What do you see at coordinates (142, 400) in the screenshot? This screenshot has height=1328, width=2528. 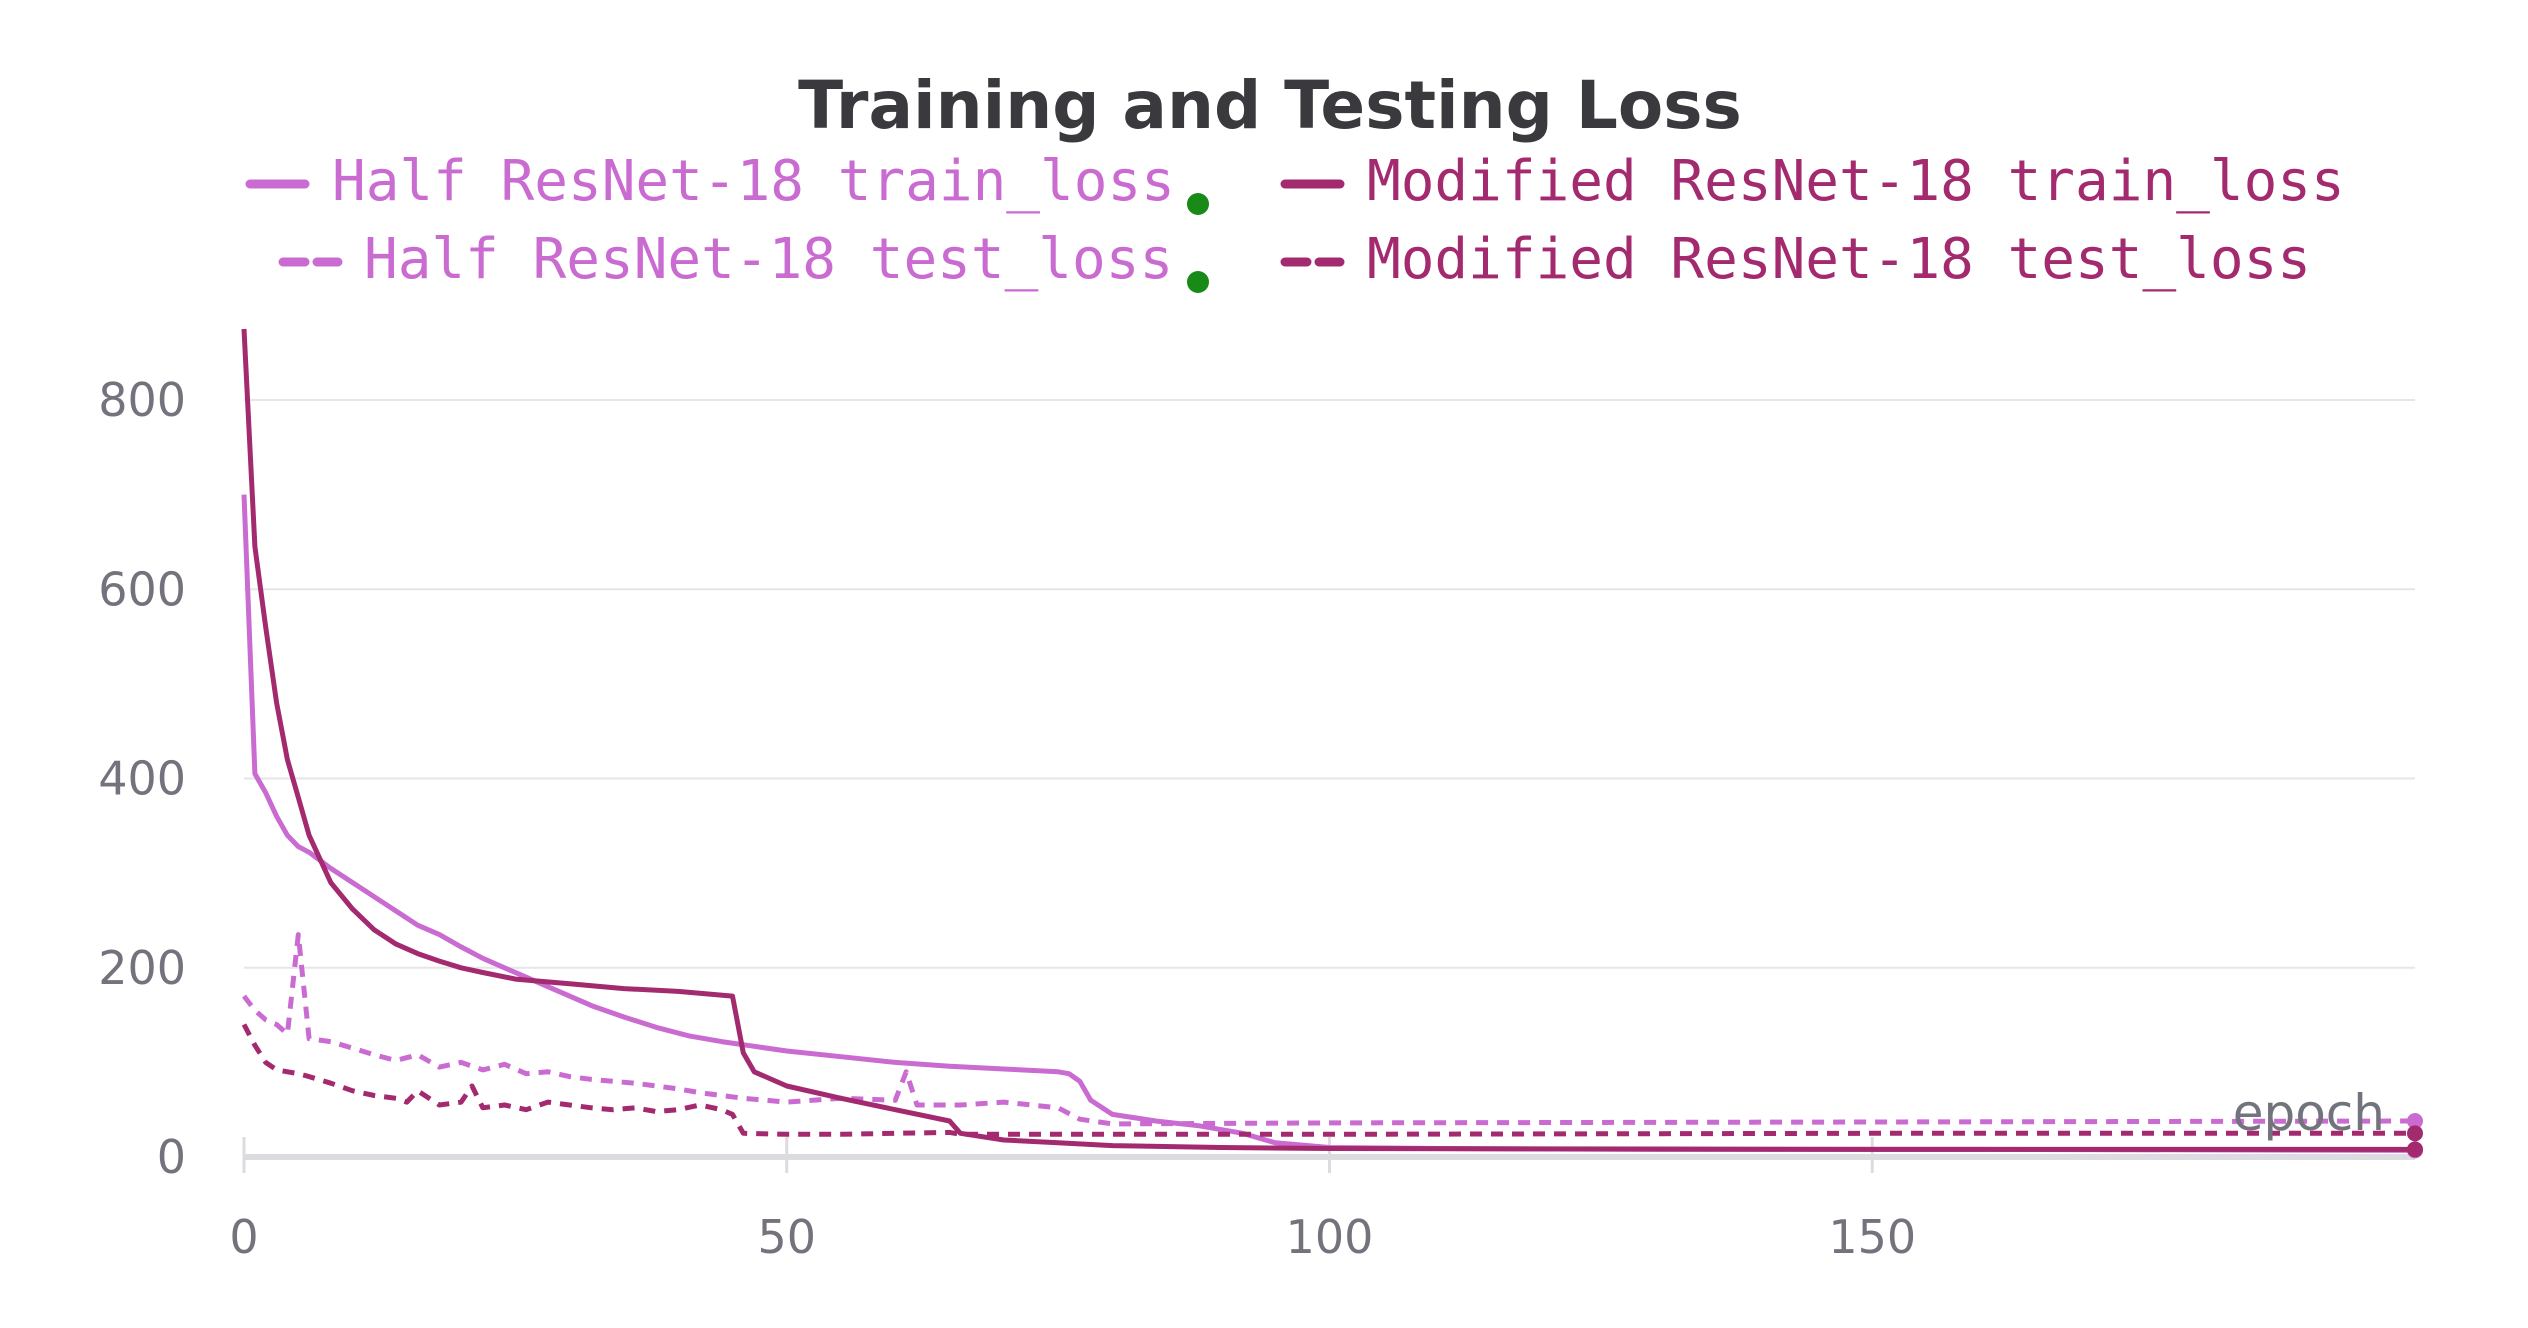 I see `y-tick-label: 800` at bounding box center [142, 400].